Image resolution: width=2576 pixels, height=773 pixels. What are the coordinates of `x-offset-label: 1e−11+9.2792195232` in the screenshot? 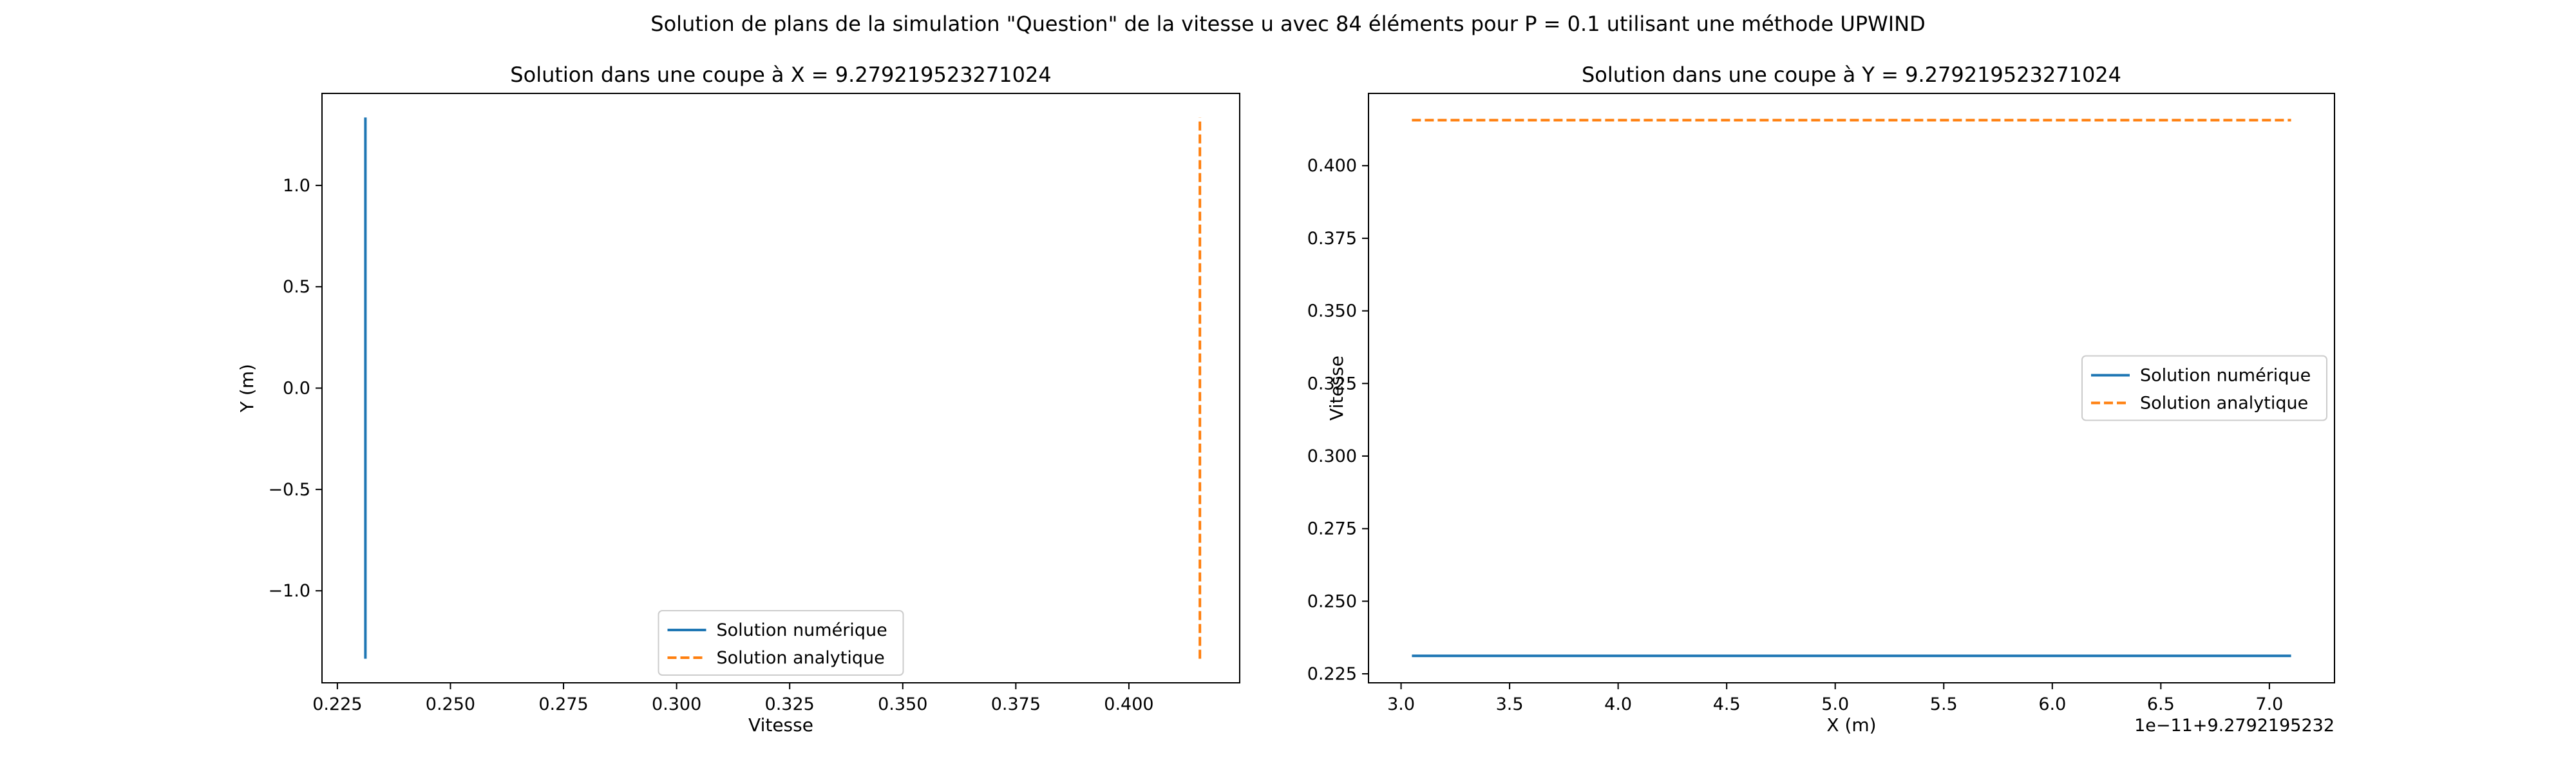 It's located at (2234, 726).